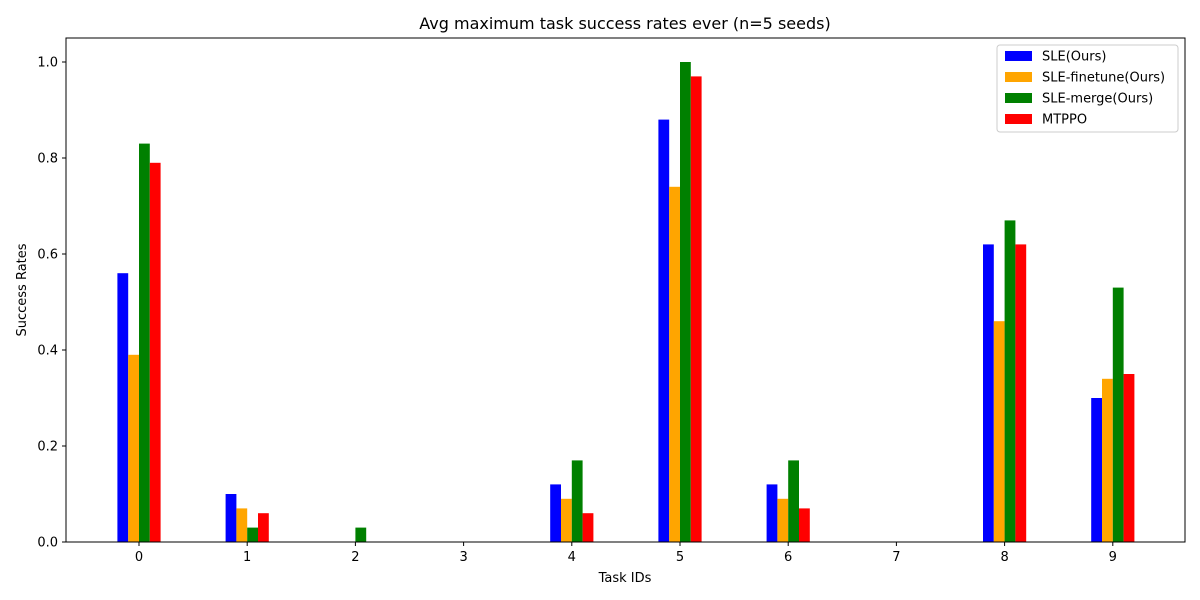  What do you see at coordinates (625, 578) in the screenshot?
I see `x-axis-label: Task IDs` at bounding box center [625, 578].